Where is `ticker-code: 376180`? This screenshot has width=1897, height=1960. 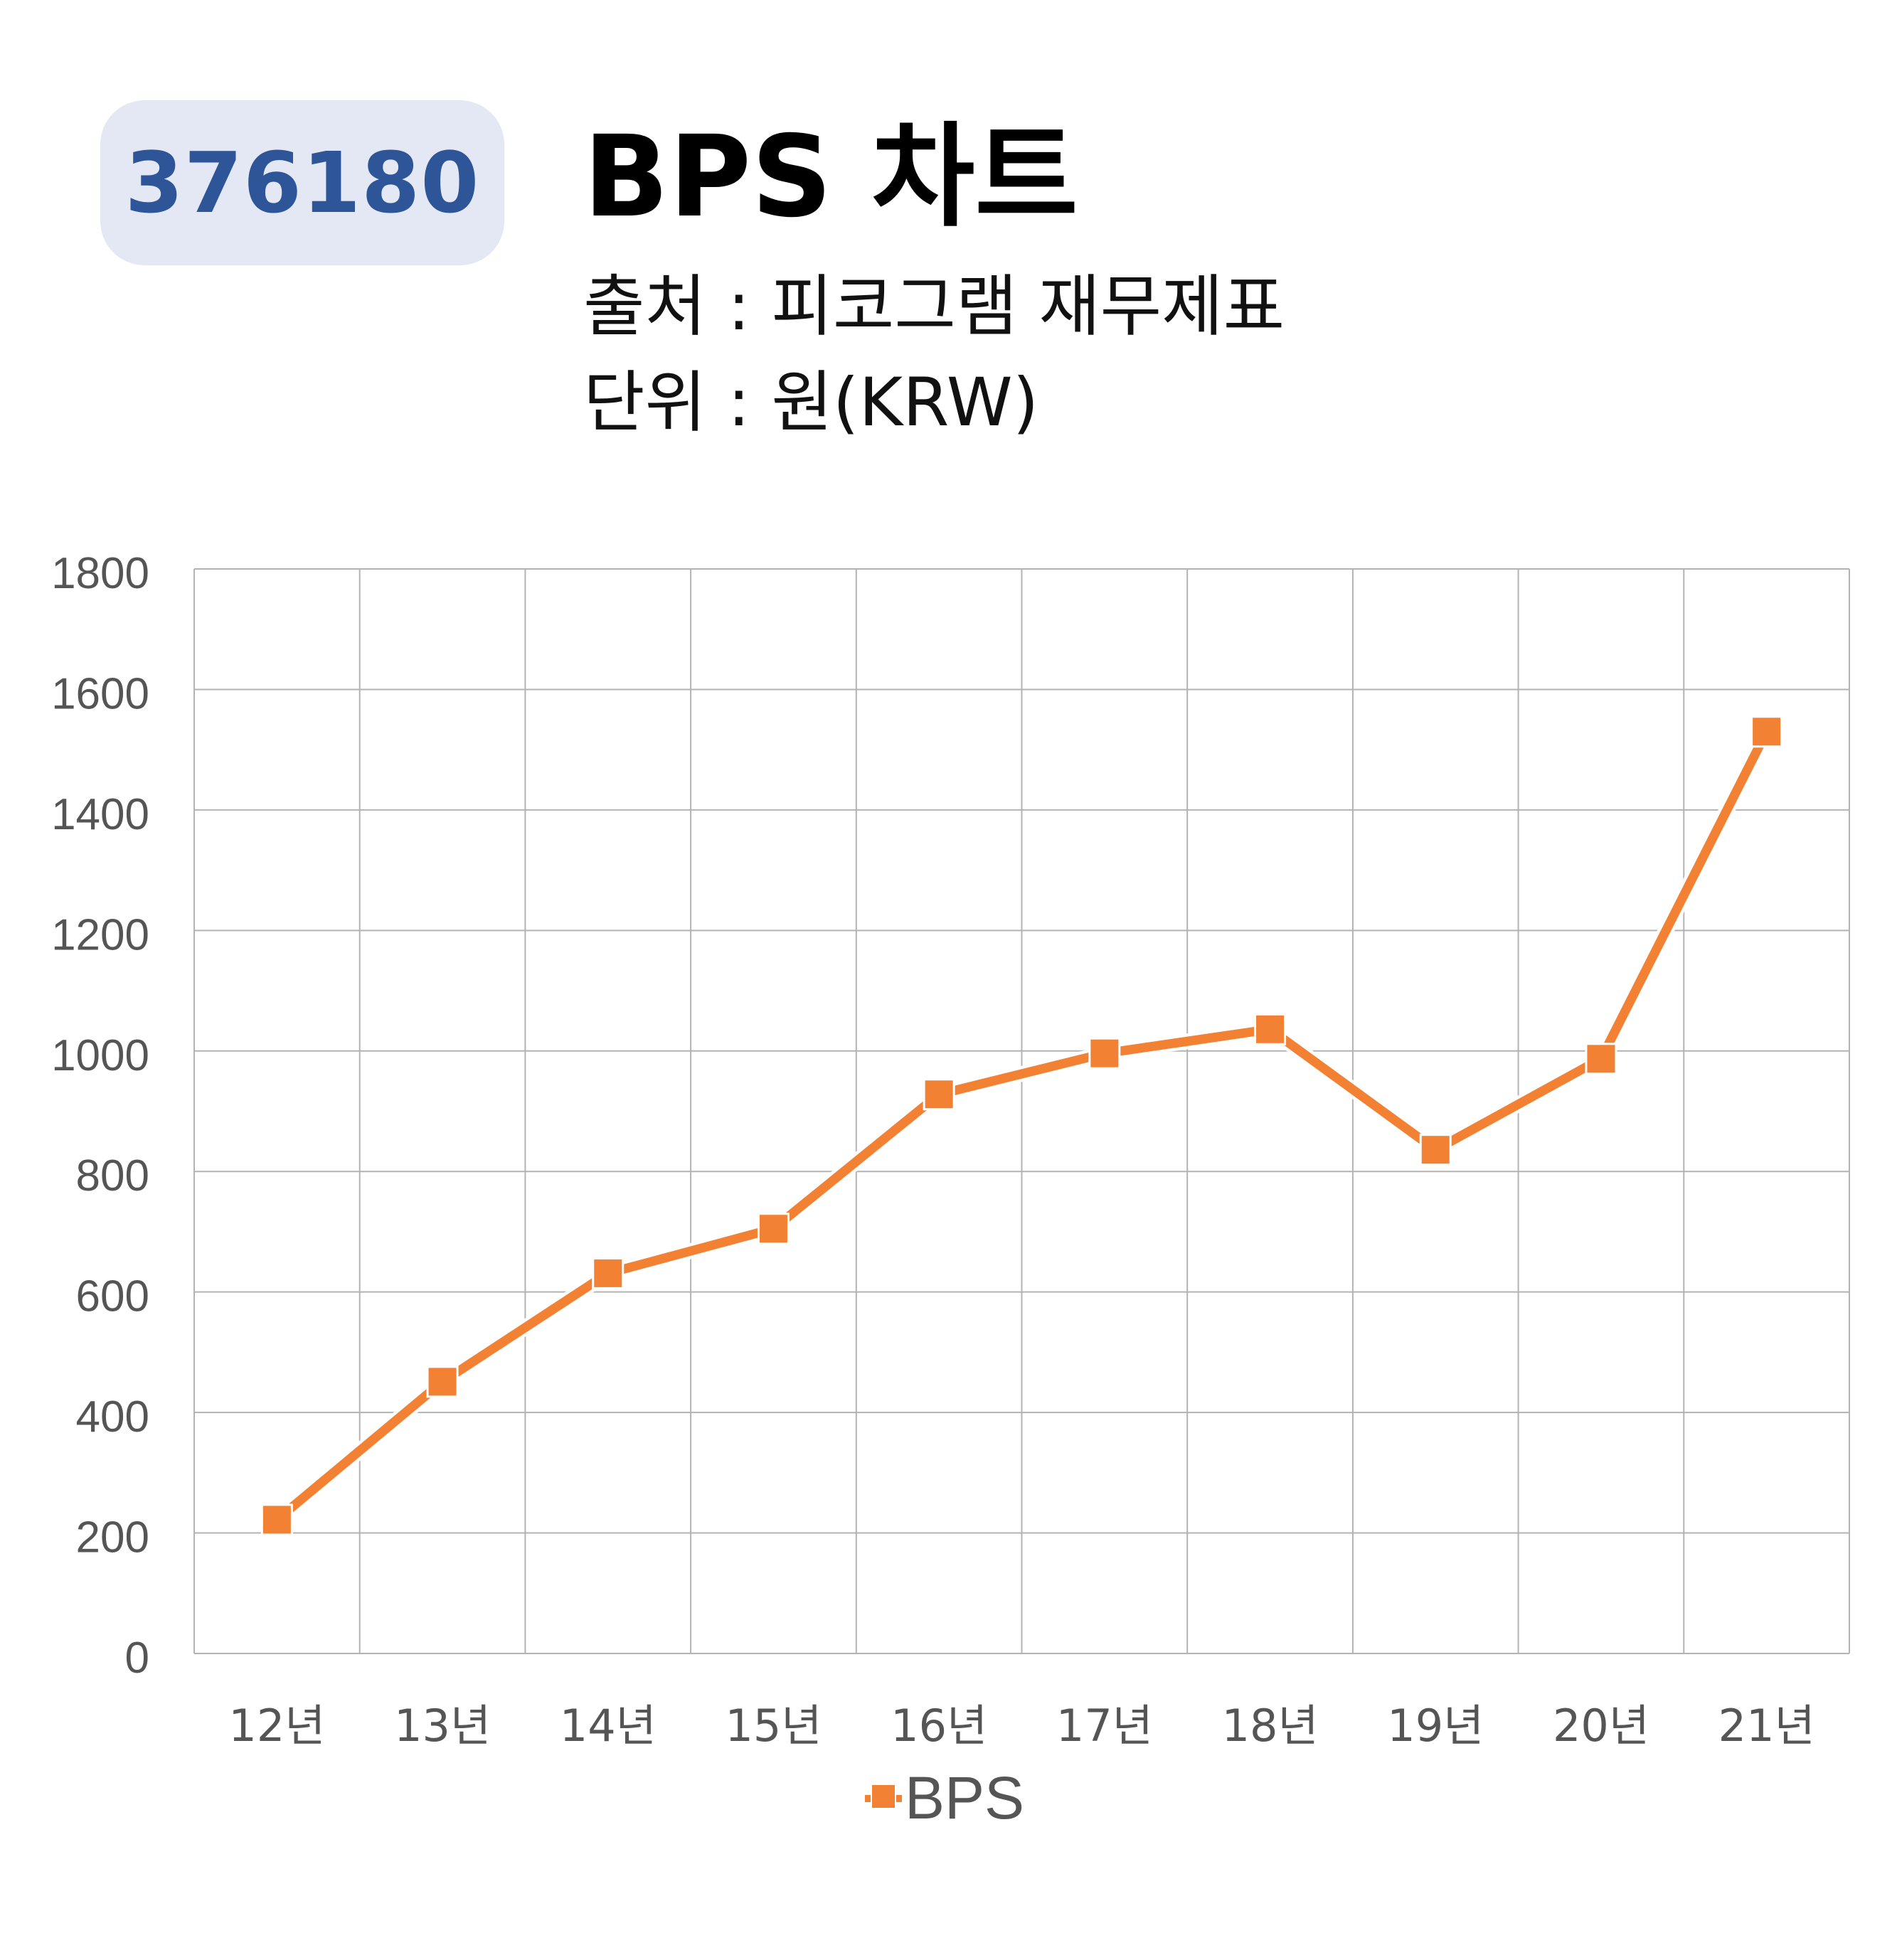
ticker-code: 376180 is located at coordinates (302, 183).